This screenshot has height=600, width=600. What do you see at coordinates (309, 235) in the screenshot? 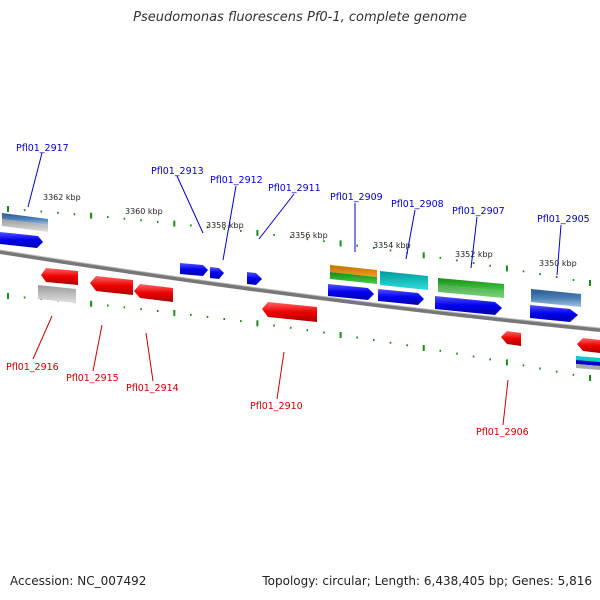
I see `scale-label: 3356 kbp` at bounding box center [309, 235].